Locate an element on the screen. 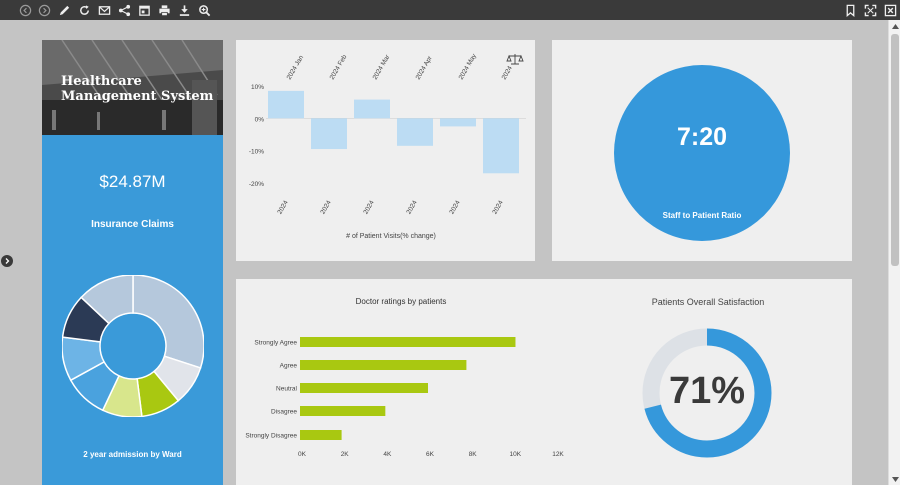 The width and height of the screenshot is (900, 485). calendar-icon is located at coordinates (144, 10).